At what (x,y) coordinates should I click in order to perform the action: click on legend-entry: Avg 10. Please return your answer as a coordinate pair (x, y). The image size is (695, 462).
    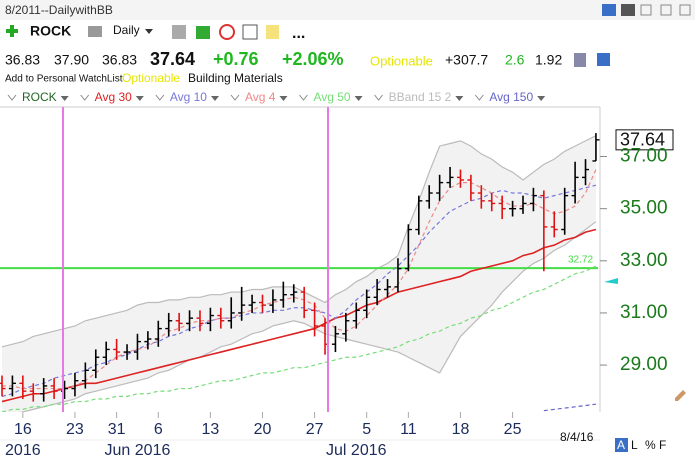
    Looking at the image, I should click on (188, 97).